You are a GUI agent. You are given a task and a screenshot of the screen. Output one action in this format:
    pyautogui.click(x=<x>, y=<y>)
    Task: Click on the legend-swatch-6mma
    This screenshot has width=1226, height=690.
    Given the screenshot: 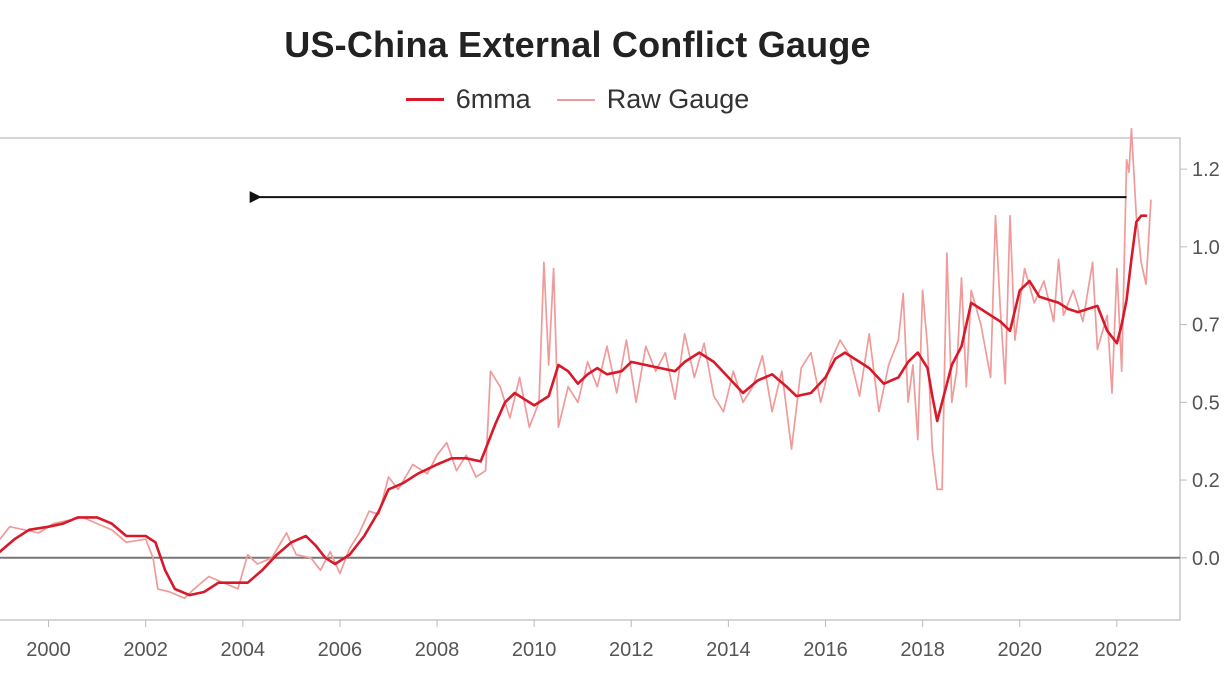 What is the action you would take?
    pyautogui.click(x=424, y=99)
    